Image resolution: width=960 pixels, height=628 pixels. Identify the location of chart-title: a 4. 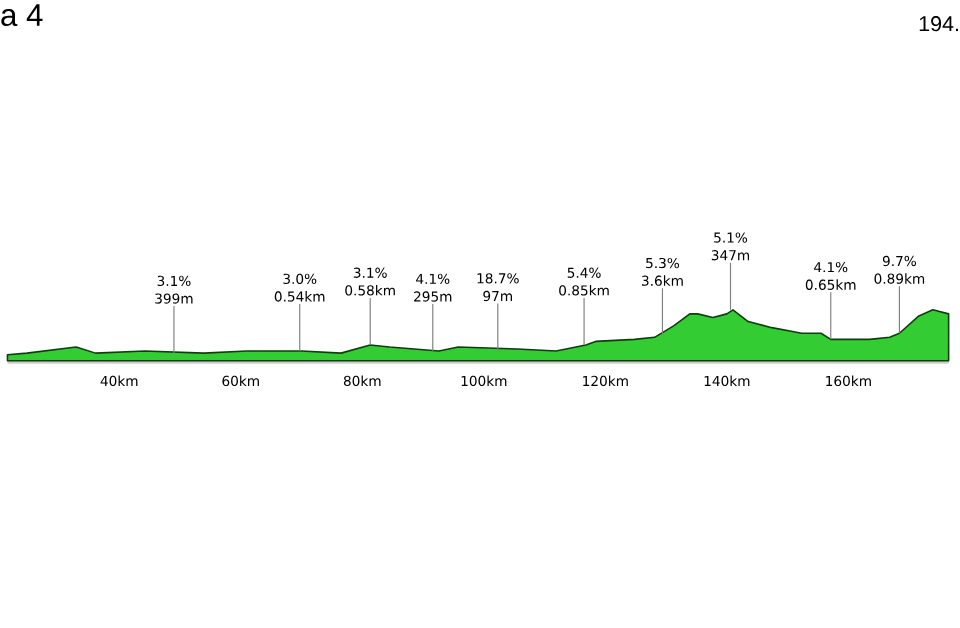
(22, 15).